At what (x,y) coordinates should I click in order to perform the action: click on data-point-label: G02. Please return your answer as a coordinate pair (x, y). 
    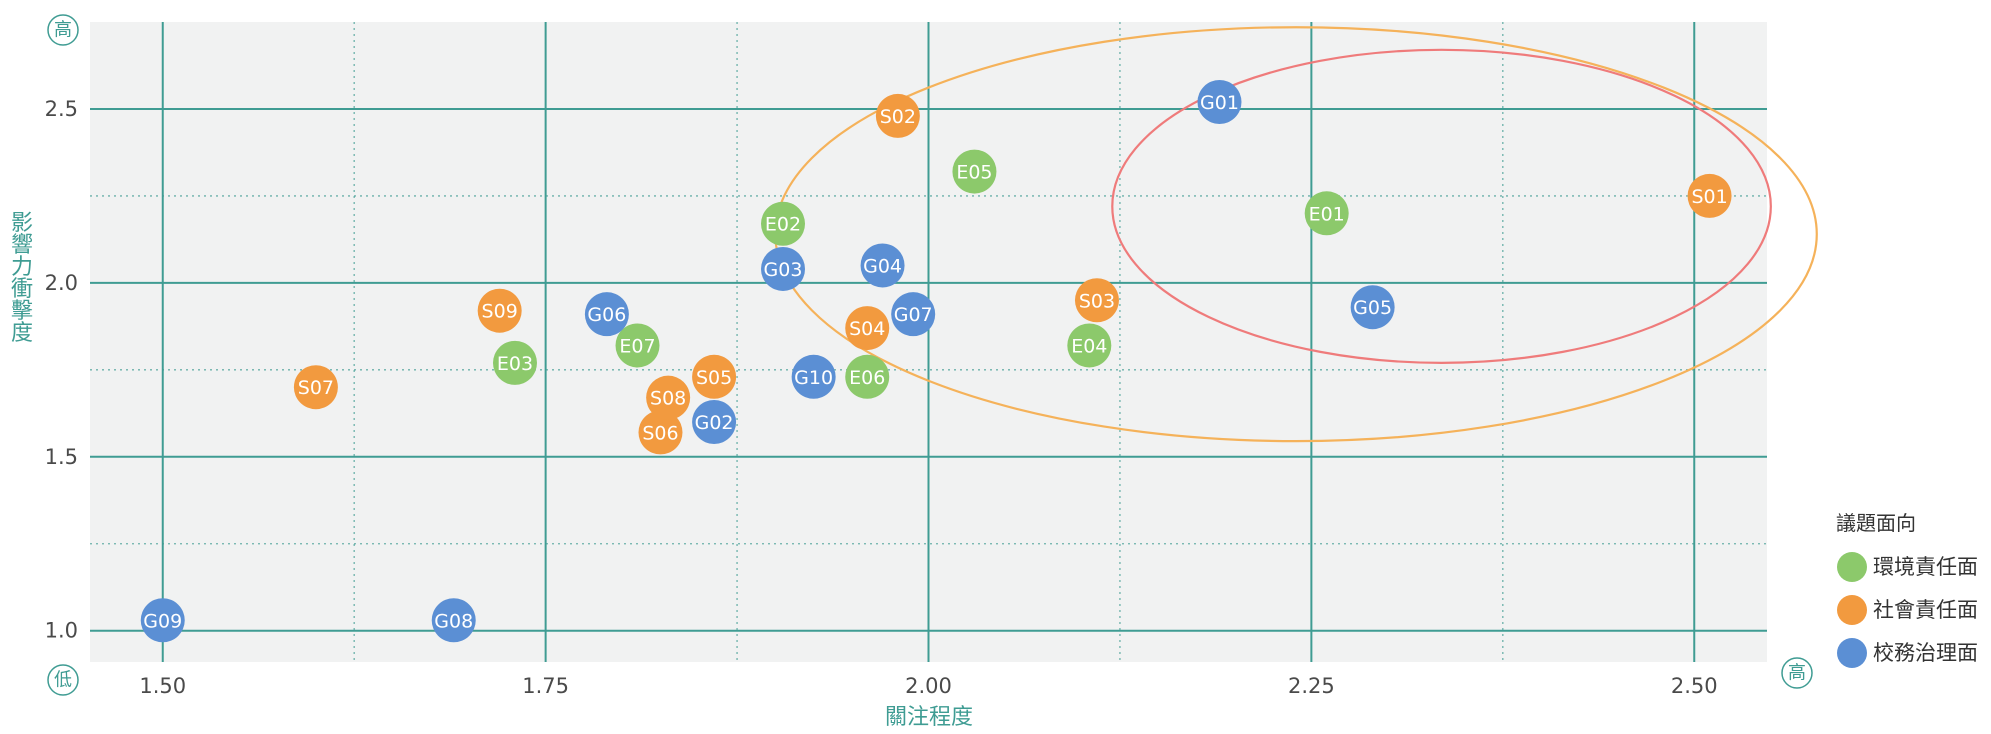
    Looking at the image, I should click on (714, 423).